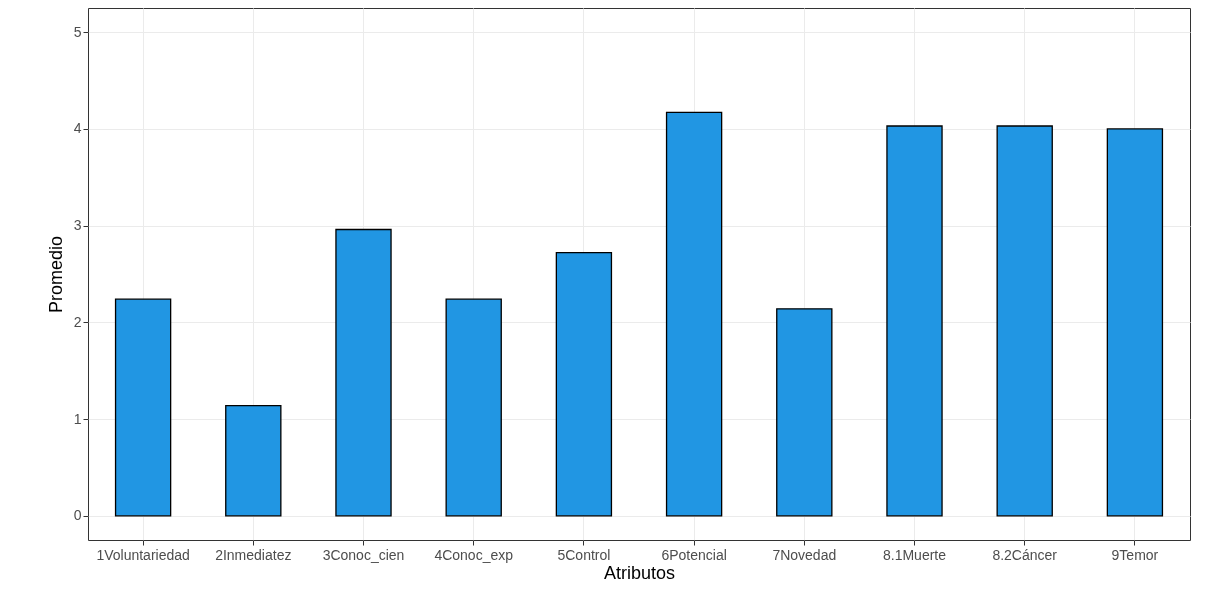 This screenshot has width=1206, height=598. Describe the element at coordinates (77, 515) in the screenshot. I see `y-tick-label: 0` at that location.